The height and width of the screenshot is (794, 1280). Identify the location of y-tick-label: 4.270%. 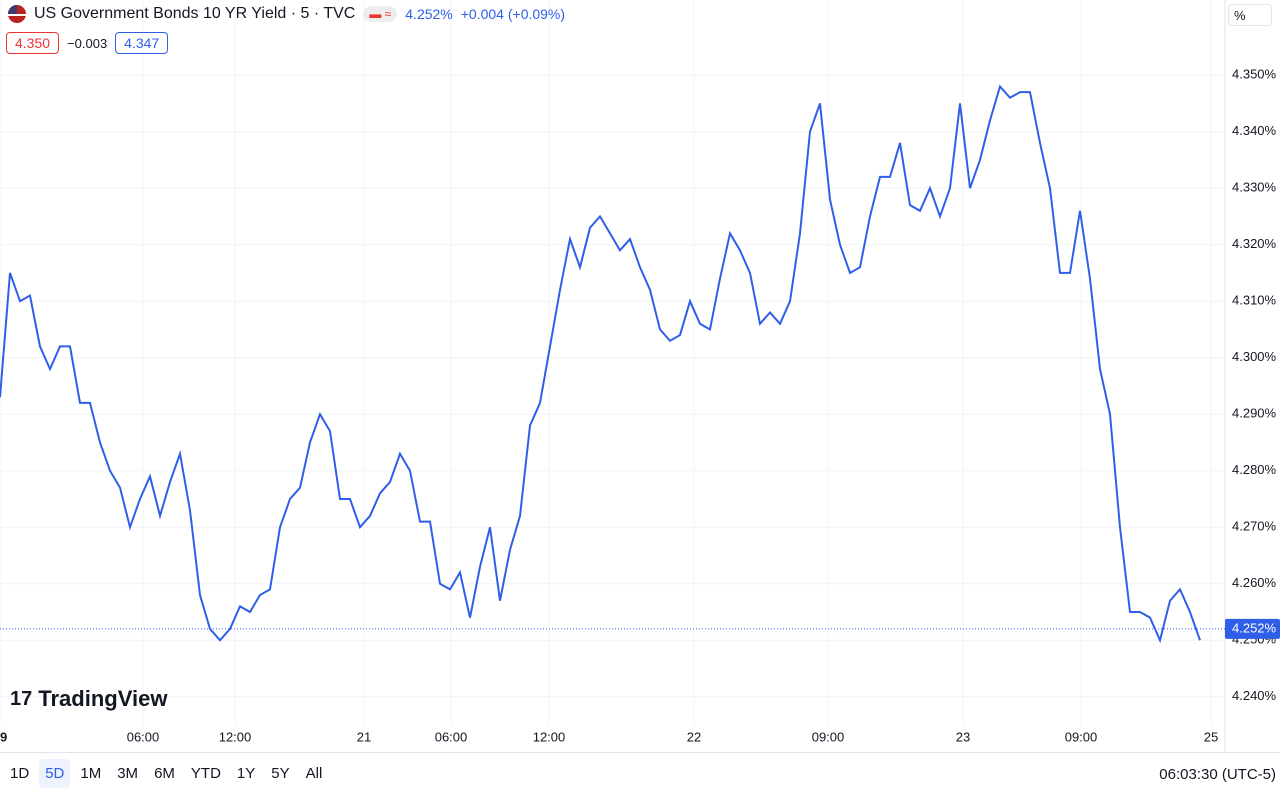
(1254, 526).